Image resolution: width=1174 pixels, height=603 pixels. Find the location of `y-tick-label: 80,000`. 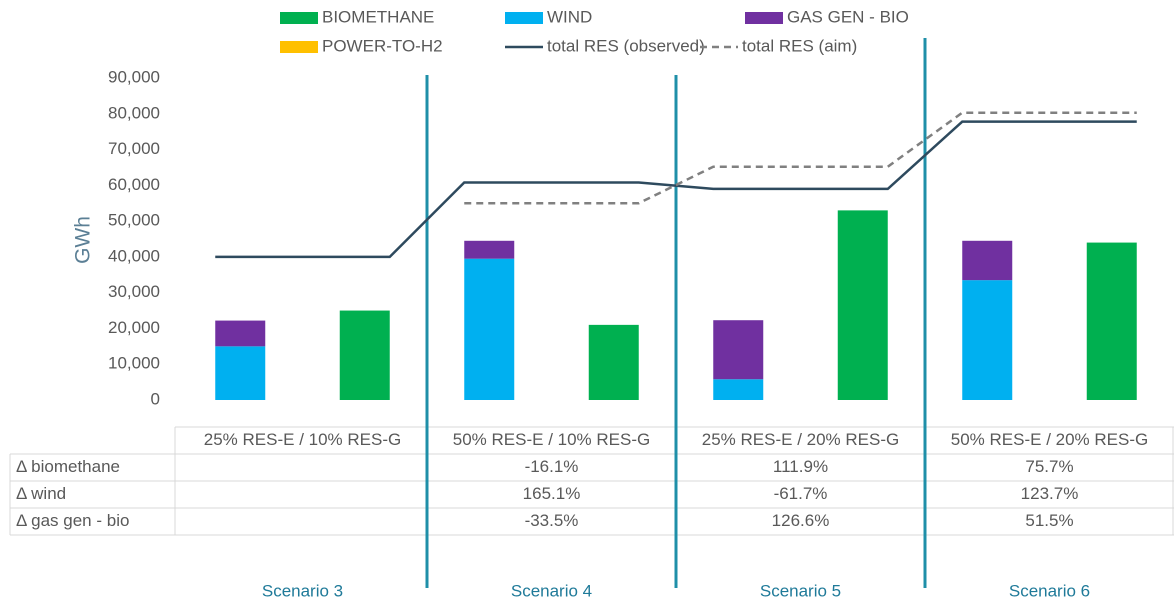

y-tick-label: 80,000 is located at coordinates (134, 112).